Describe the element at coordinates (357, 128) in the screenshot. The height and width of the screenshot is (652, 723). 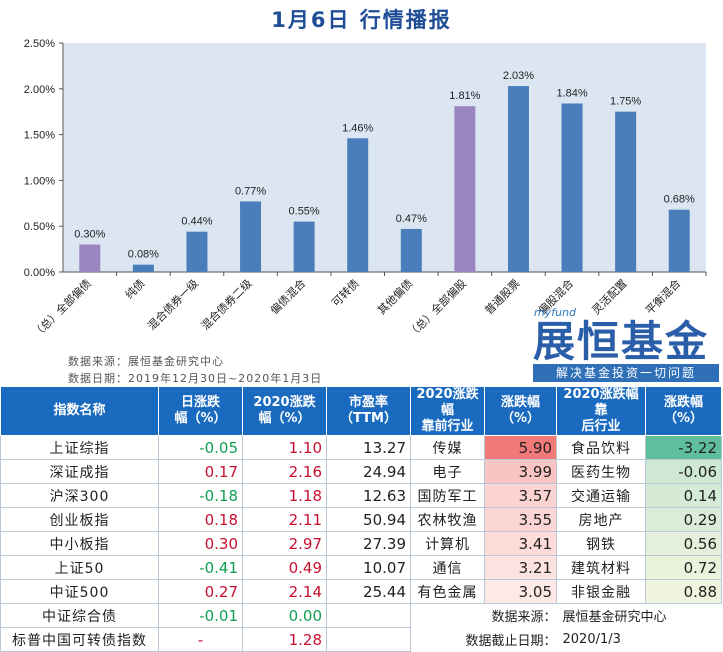
I see `data-label: 1.46%` at that location.